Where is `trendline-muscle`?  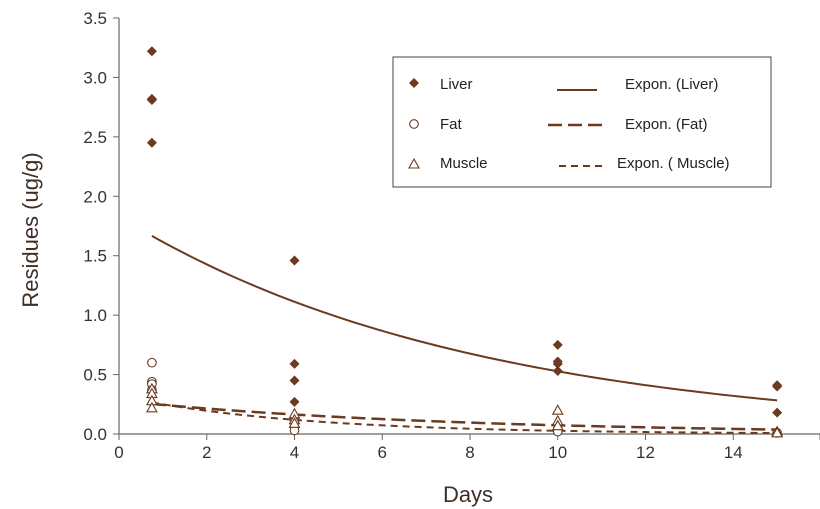 trendline-muscle is located at coordinates (464, 418).